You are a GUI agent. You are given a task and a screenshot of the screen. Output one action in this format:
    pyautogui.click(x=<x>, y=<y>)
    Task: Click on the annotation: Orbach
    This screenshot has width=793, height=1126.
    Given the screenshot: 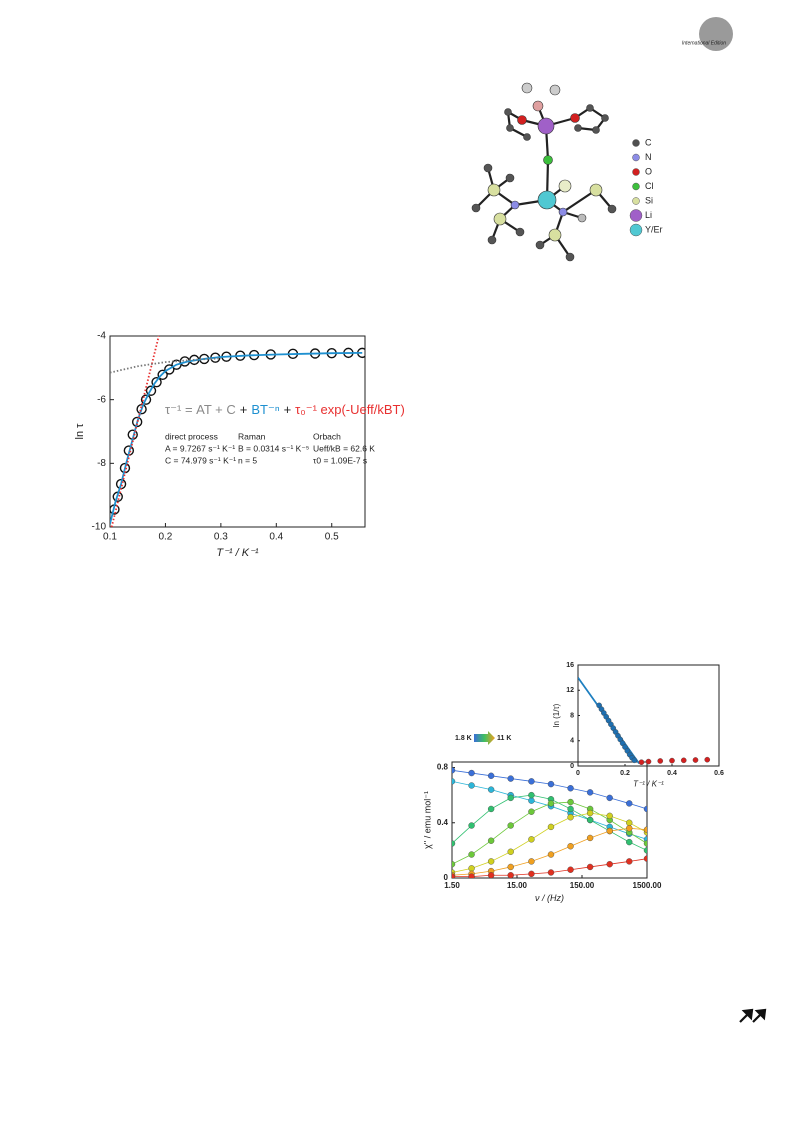 What is the action you would take?
    pyautogui.click(x=327, y=436)
    